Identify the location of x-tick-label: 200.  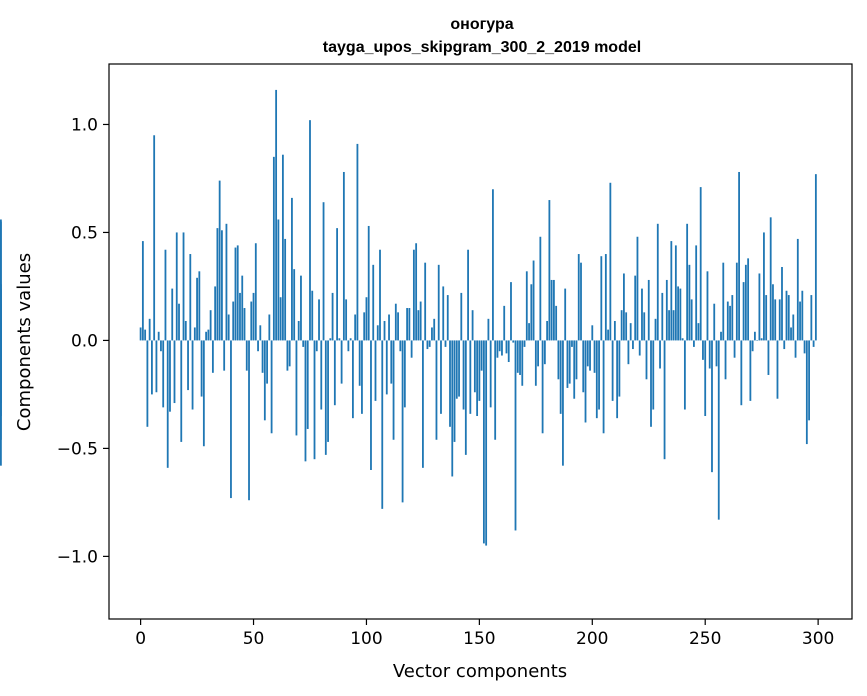
(592, 639).